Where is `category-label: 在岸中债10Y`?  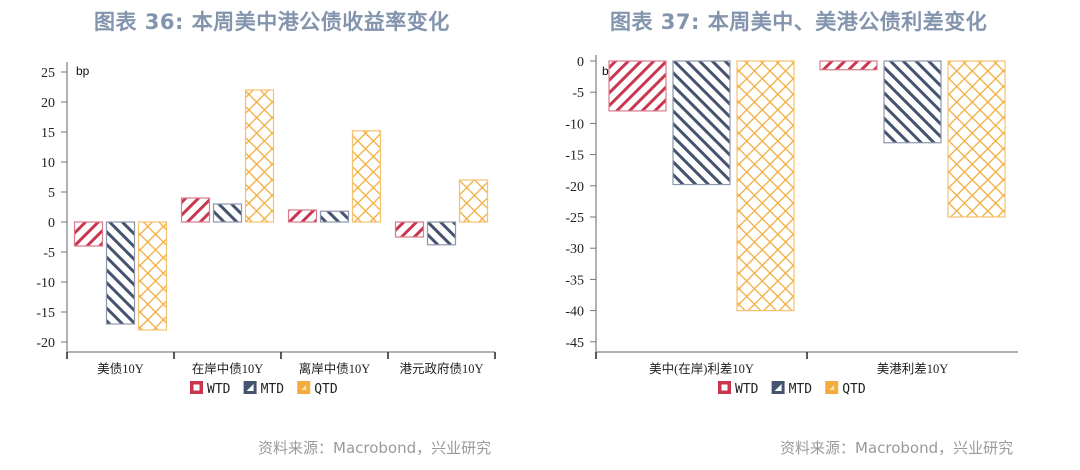
category-label: 在岸中债10Y is located at coordinates (228, 368).